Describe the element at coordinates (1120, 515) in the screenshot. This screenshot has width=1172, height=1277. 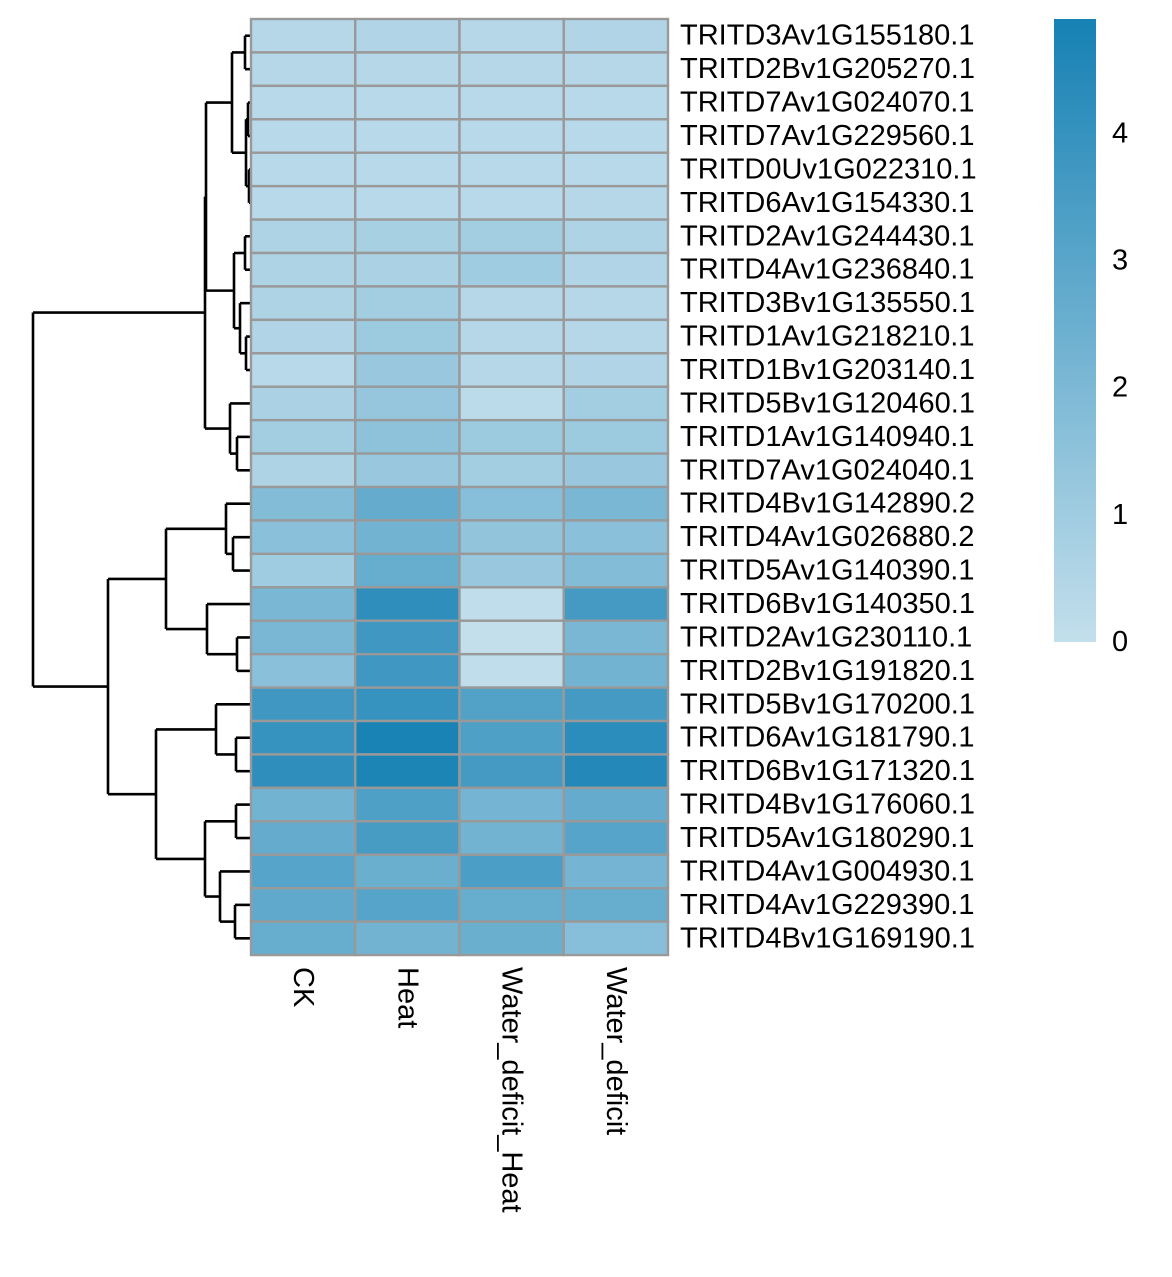
I see `colorbar-tick-label: 1` at that location.